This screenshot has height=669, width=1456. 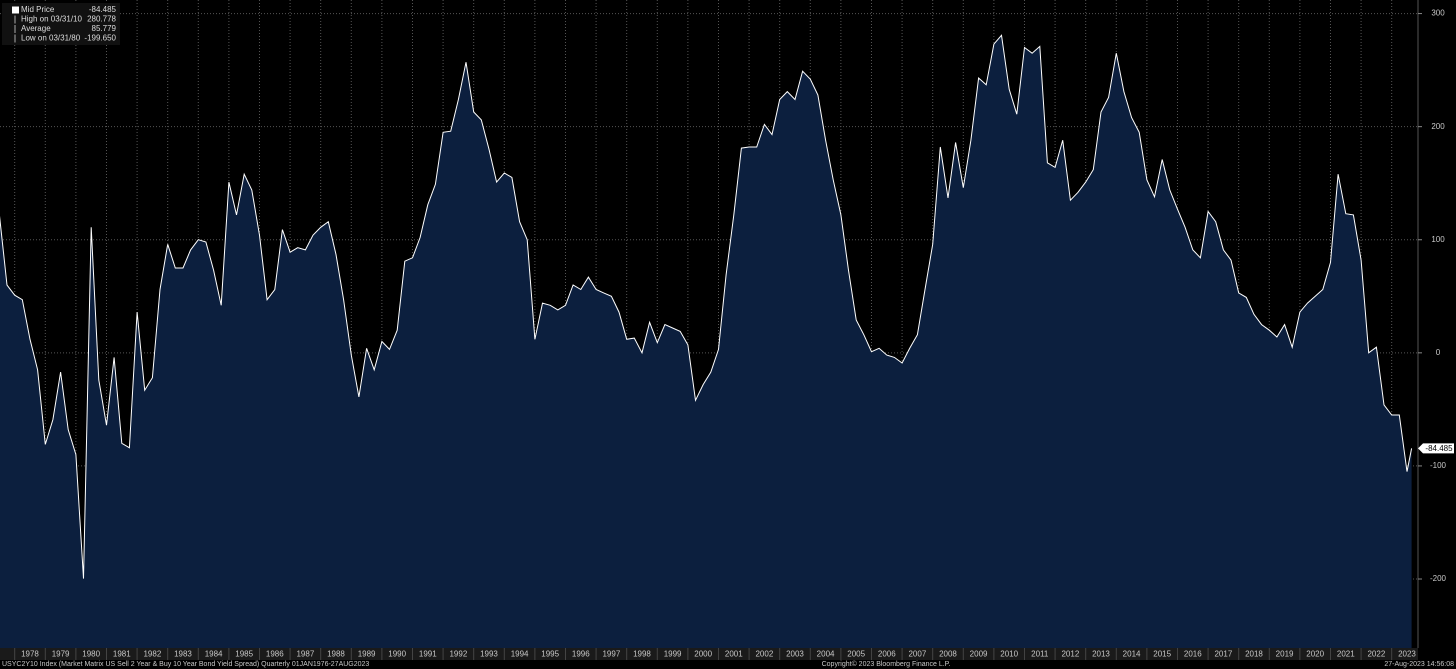 I want to click on last-price-tag, so click(x=1436, y=448).